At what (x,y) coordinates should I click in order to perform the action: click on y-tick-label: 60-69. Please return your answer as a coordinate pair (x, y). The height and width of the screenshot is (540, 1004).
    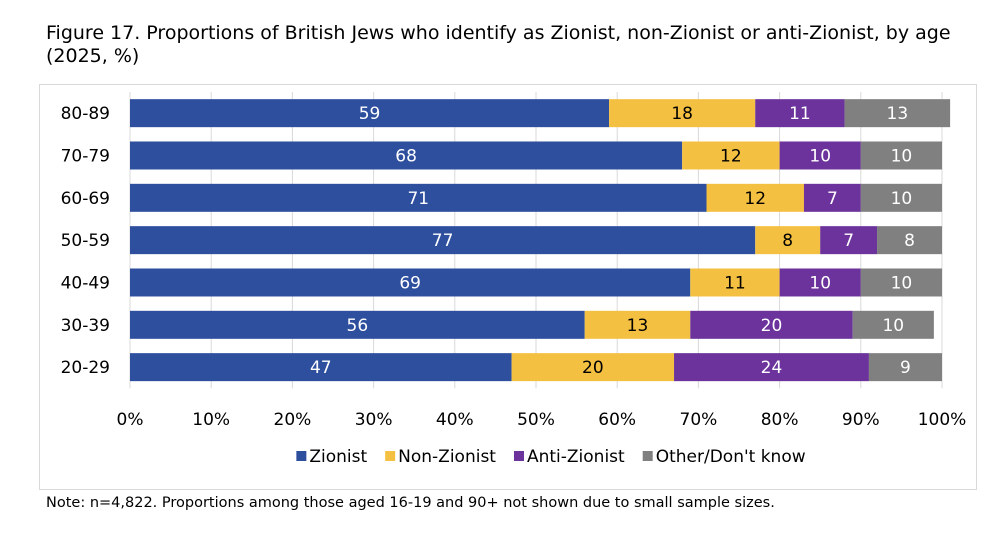
    Looking at the image, I should click on (85, 199).